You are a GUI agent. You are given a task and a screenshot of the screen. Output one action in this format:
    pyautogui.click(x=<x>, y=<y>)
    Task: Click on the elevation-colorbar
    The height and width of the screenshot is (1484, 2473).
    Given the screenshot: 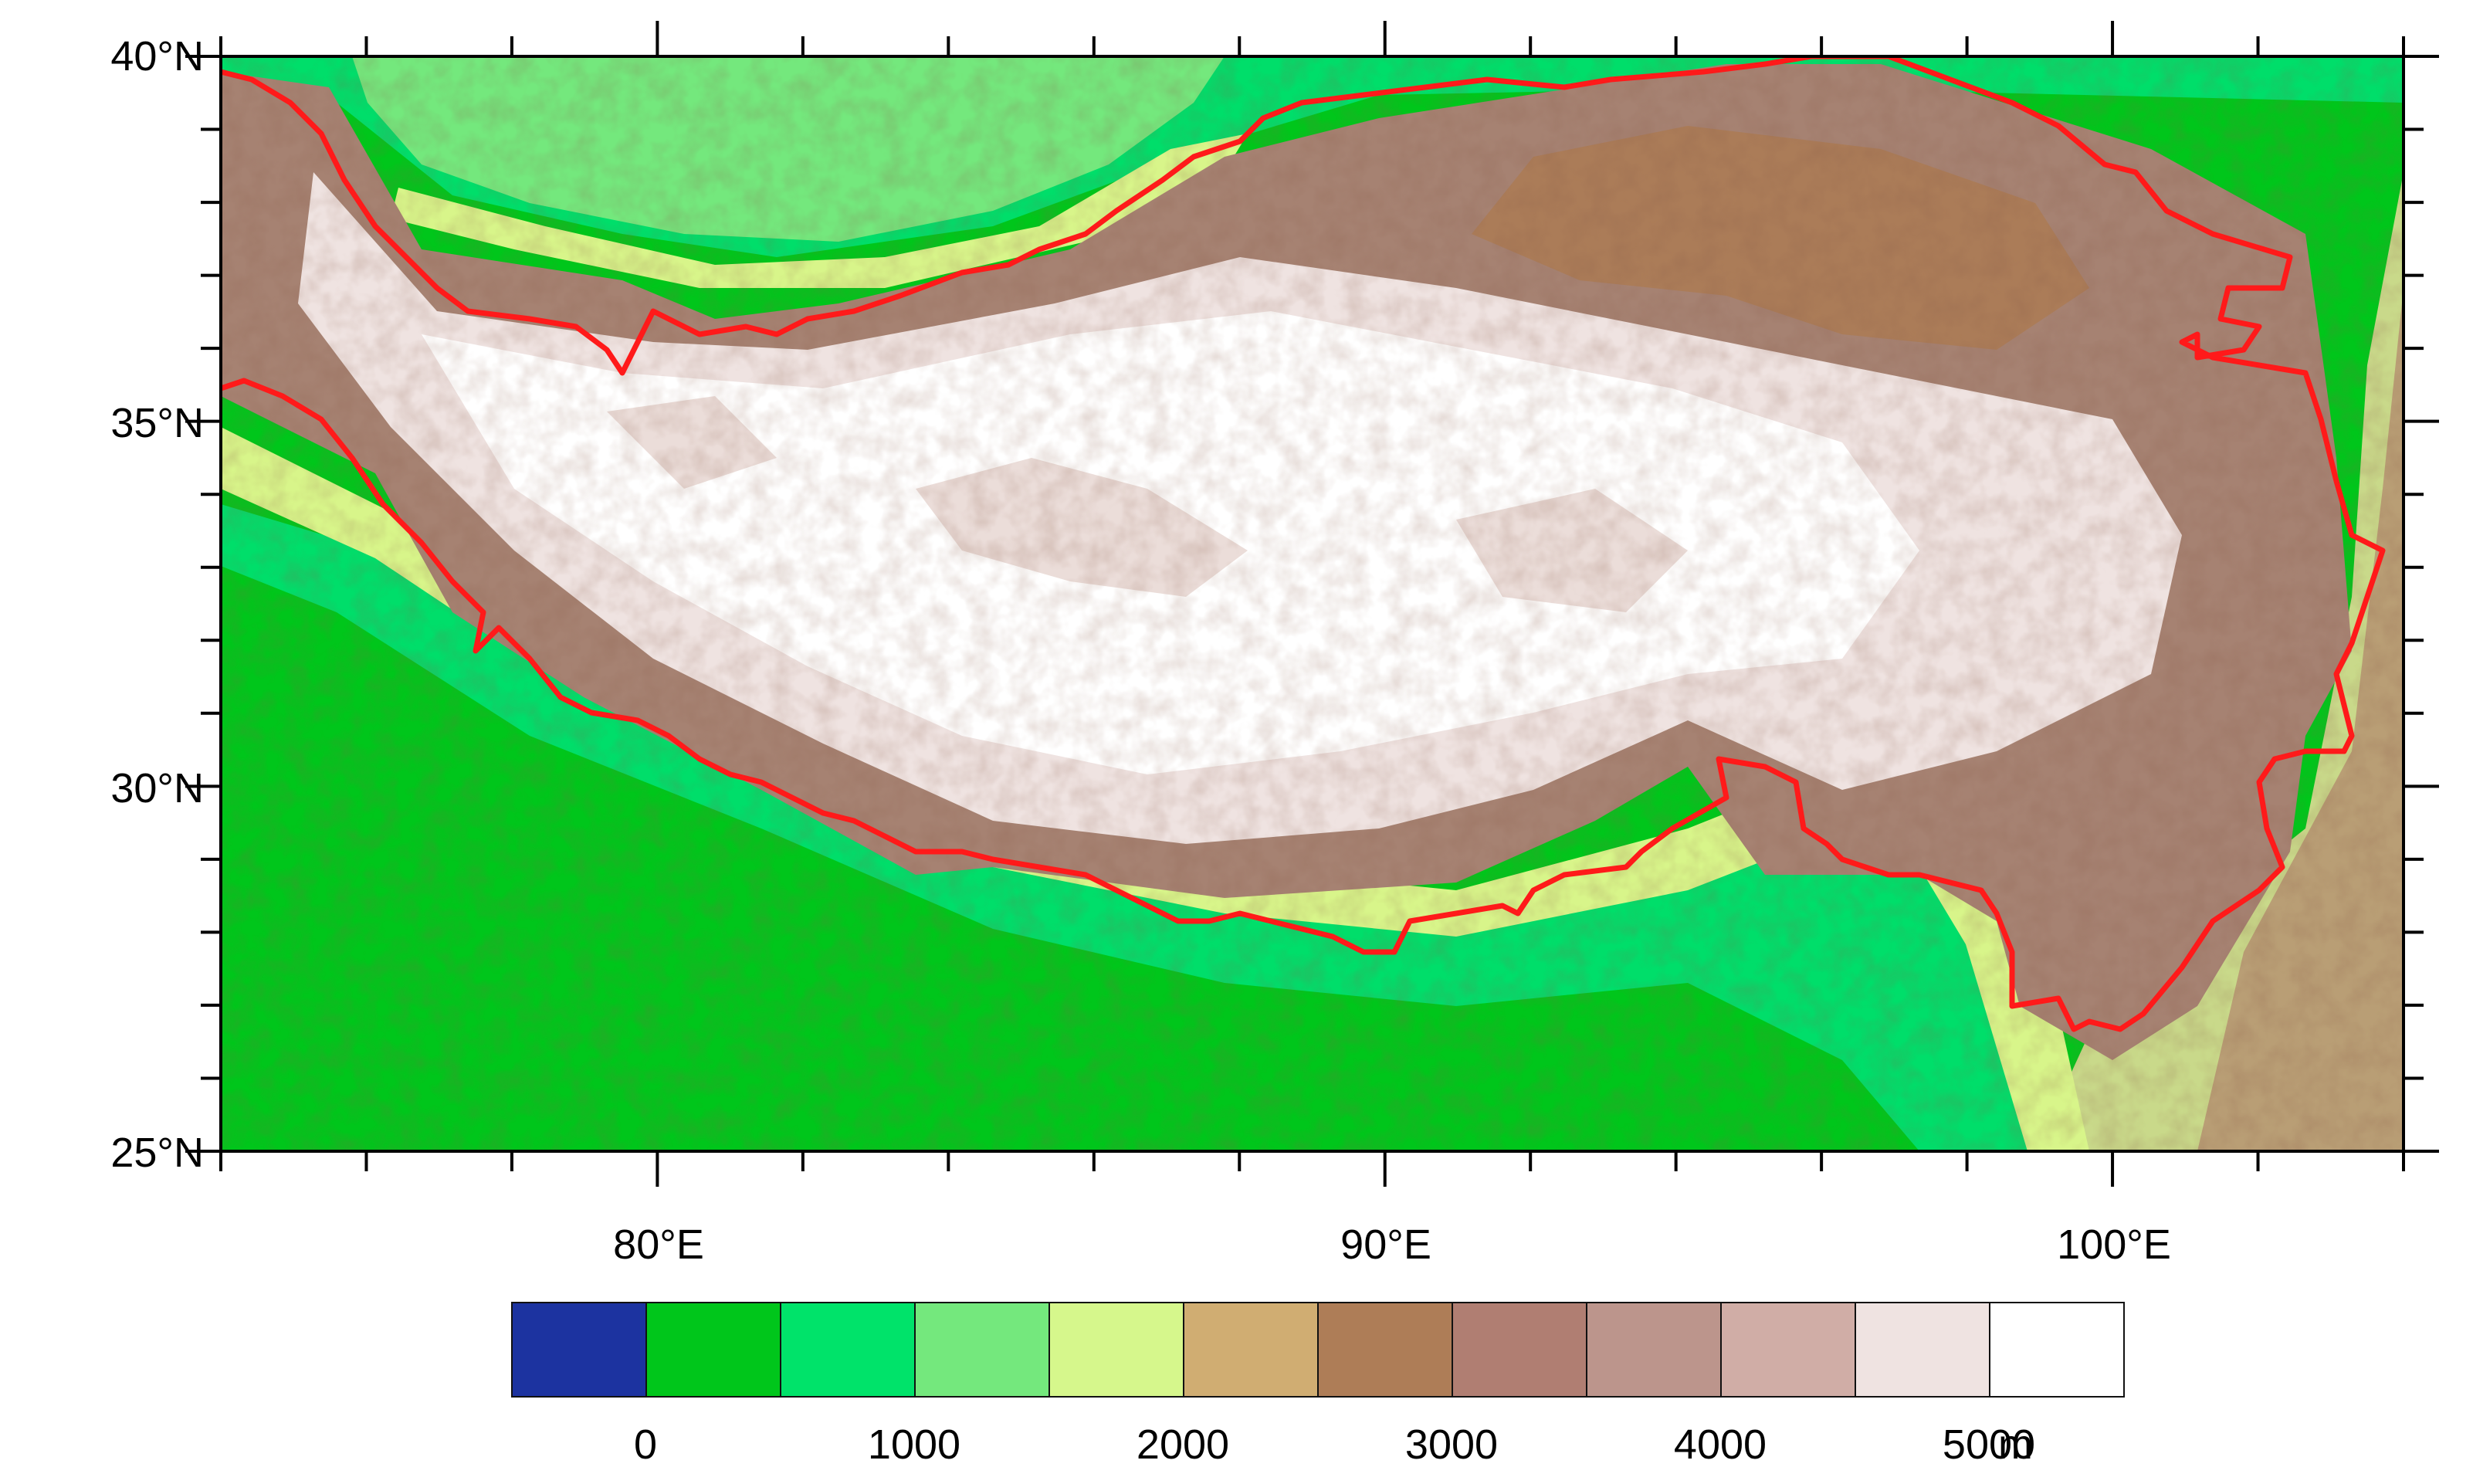 What is the action you would take?
    pyautogui.click(x=1318, y=1350)
    